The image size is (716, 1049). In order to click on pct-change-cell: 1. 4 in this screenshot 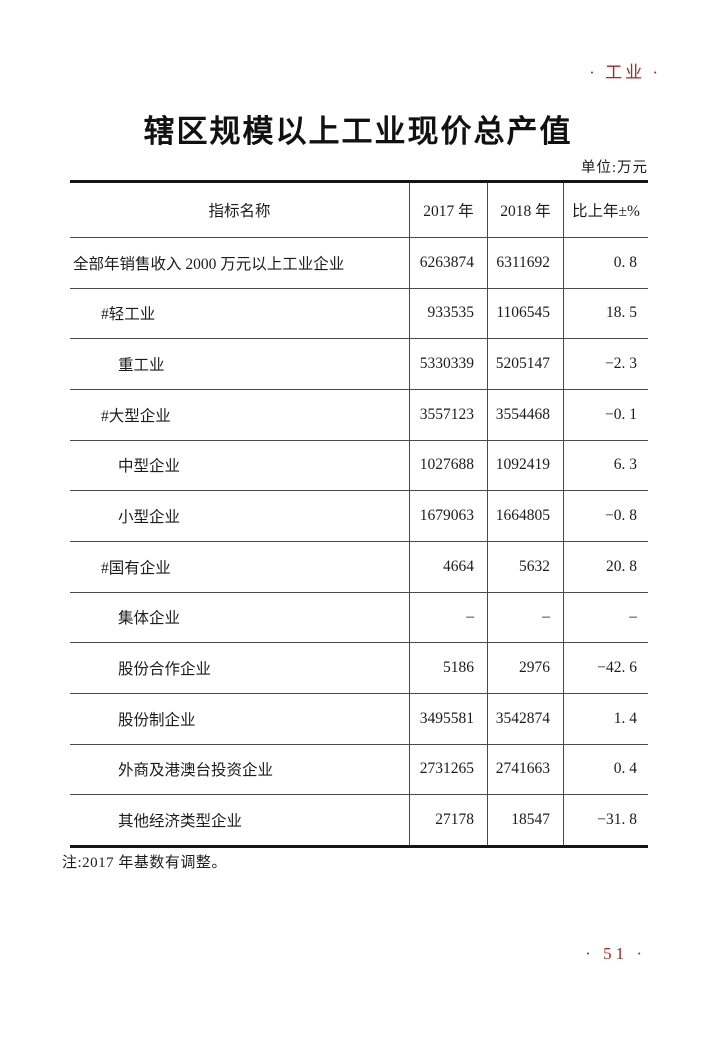, I will do `click(605, 718)`.